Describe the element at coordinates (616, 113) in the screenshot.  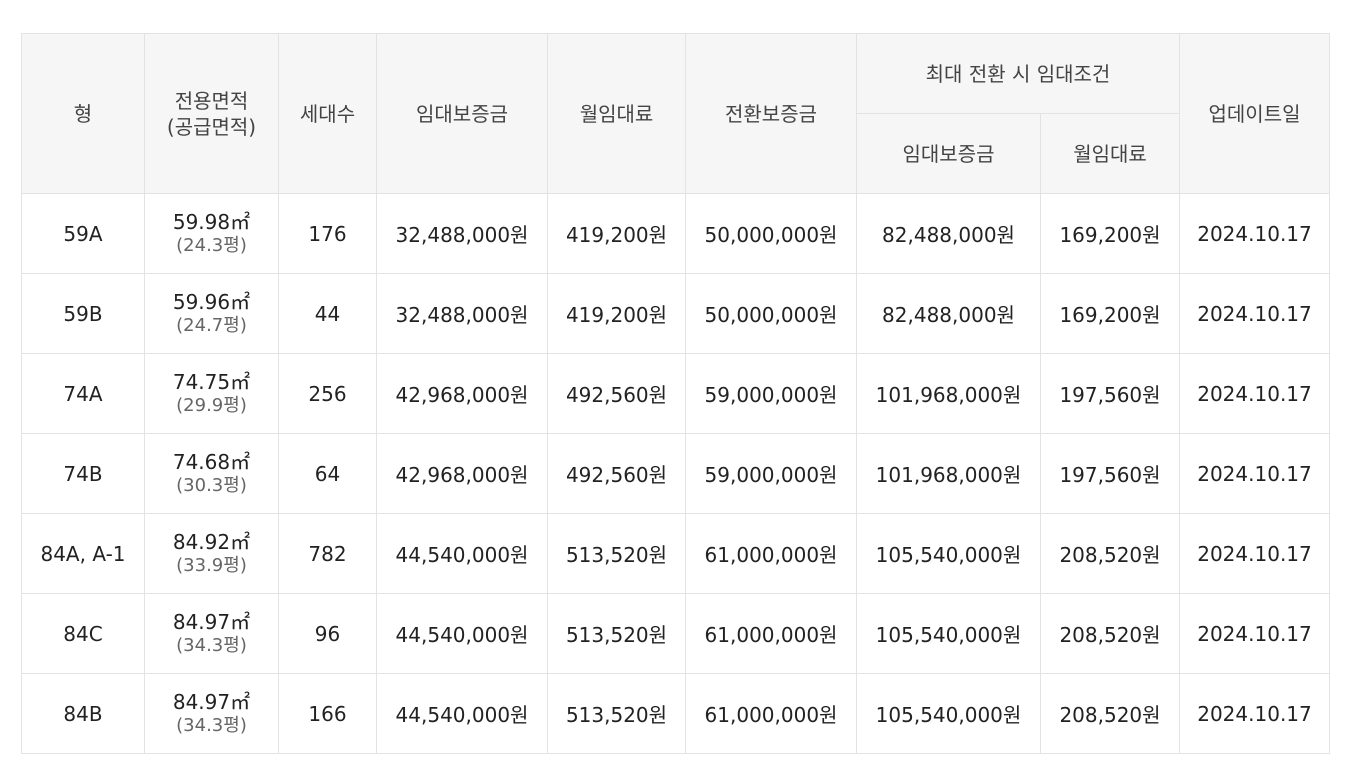
I see `header-monthly-rent: 월임대료` at that location.